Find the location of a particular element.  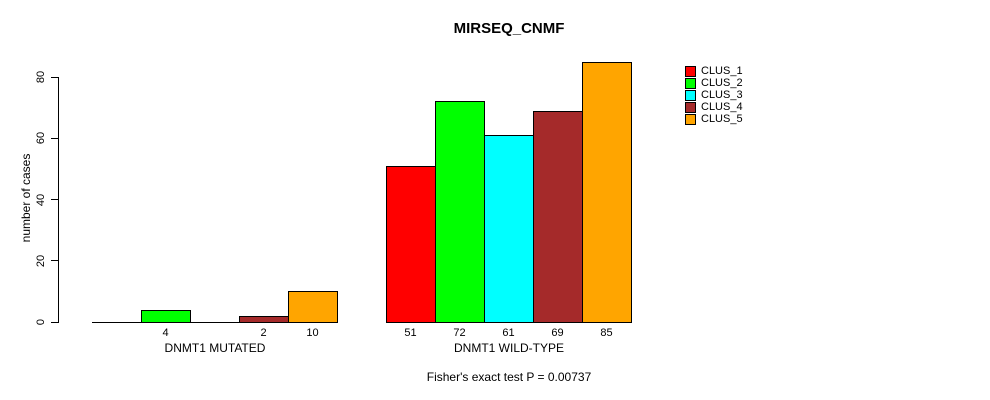

y-tick-label: 0 is located at coordinates (41, 322).